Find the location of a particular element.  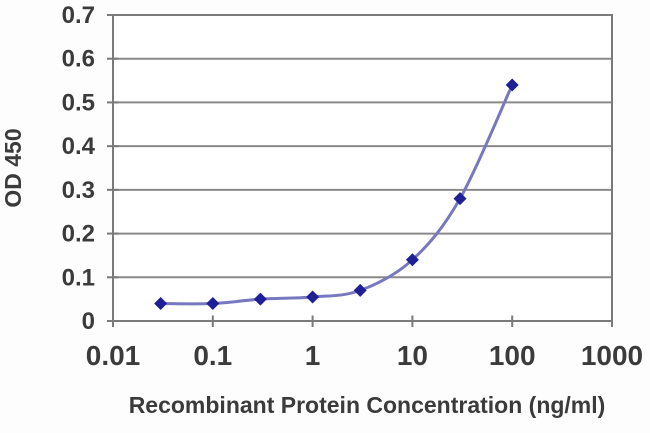

y-tick-label: 0.2 is located at coordinates (78, 234).